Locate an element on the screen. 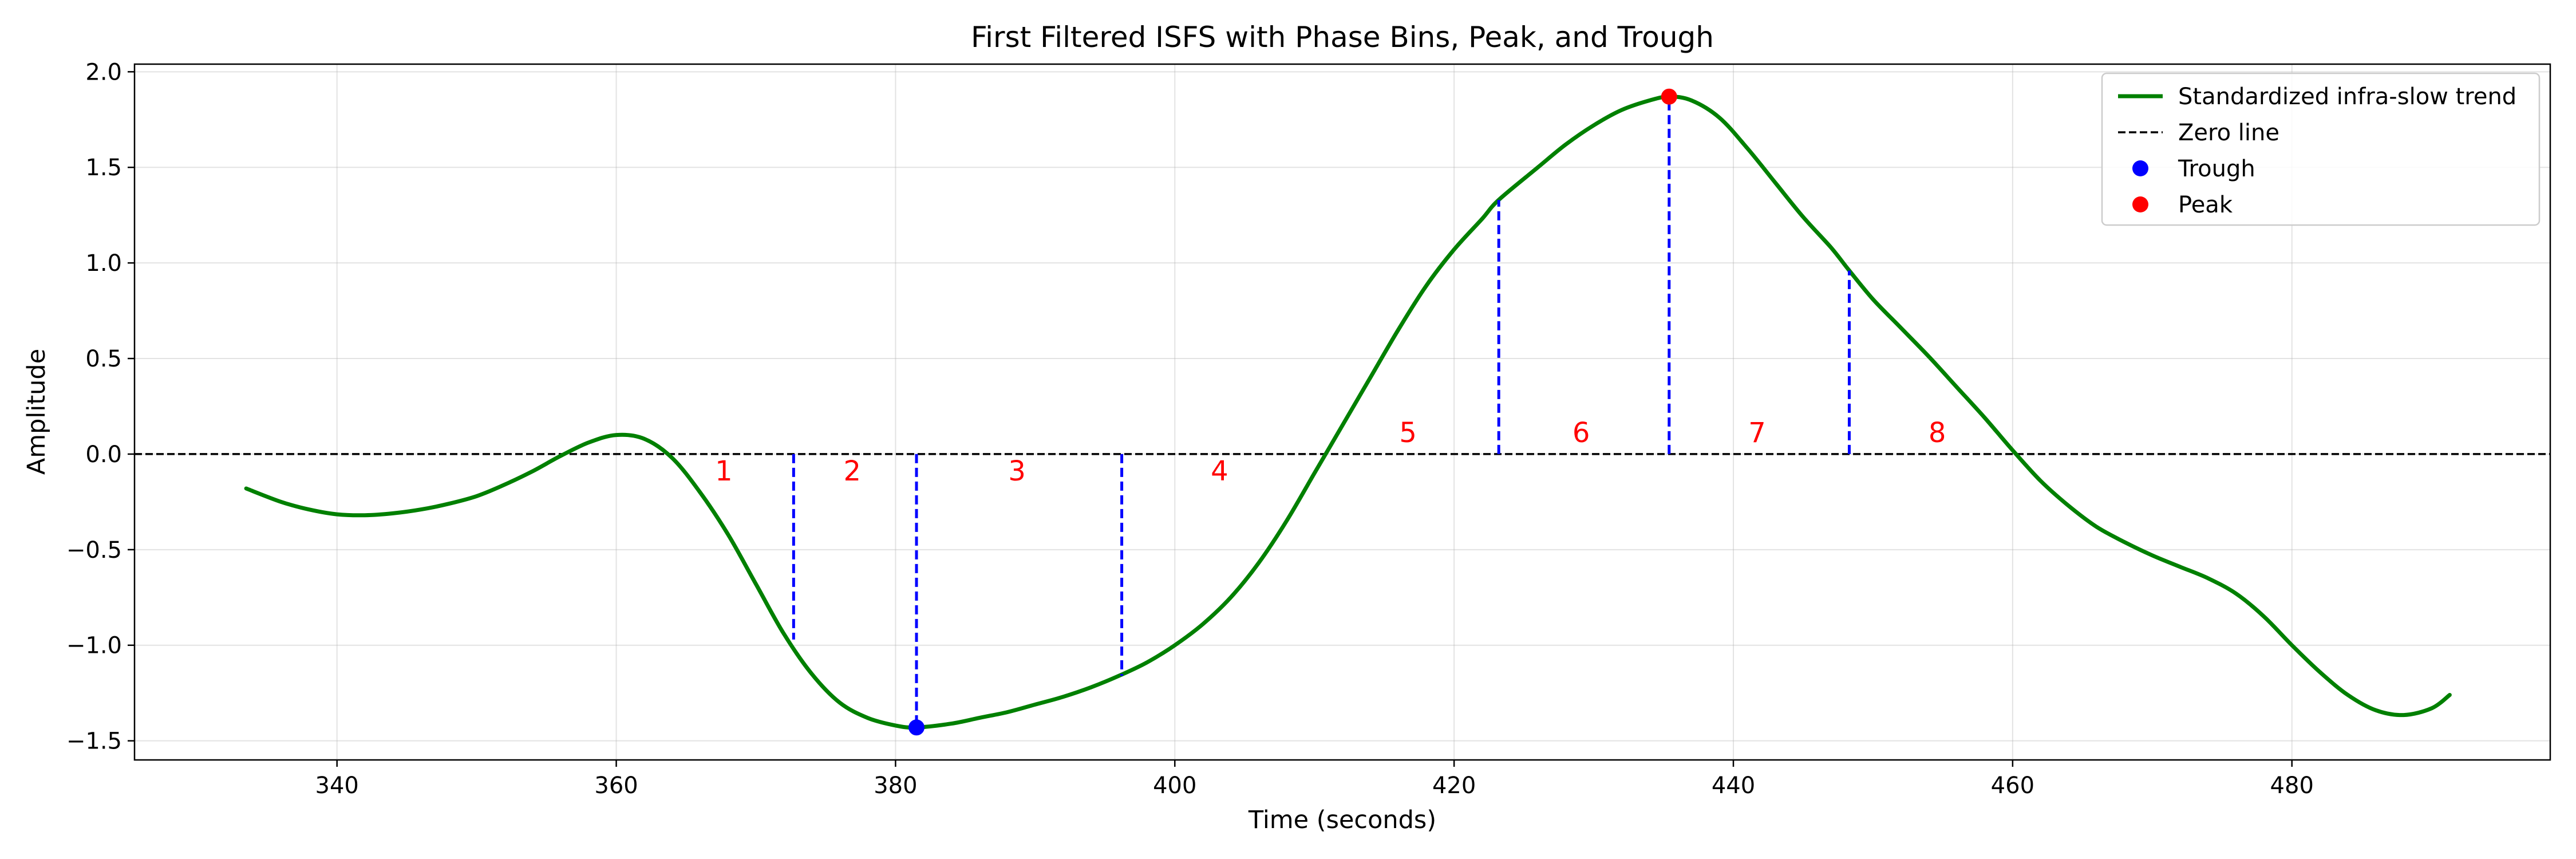 This screenshot has width=2576, height=859. y-tick-label: −1.0 is located at coordinates (94, 646).